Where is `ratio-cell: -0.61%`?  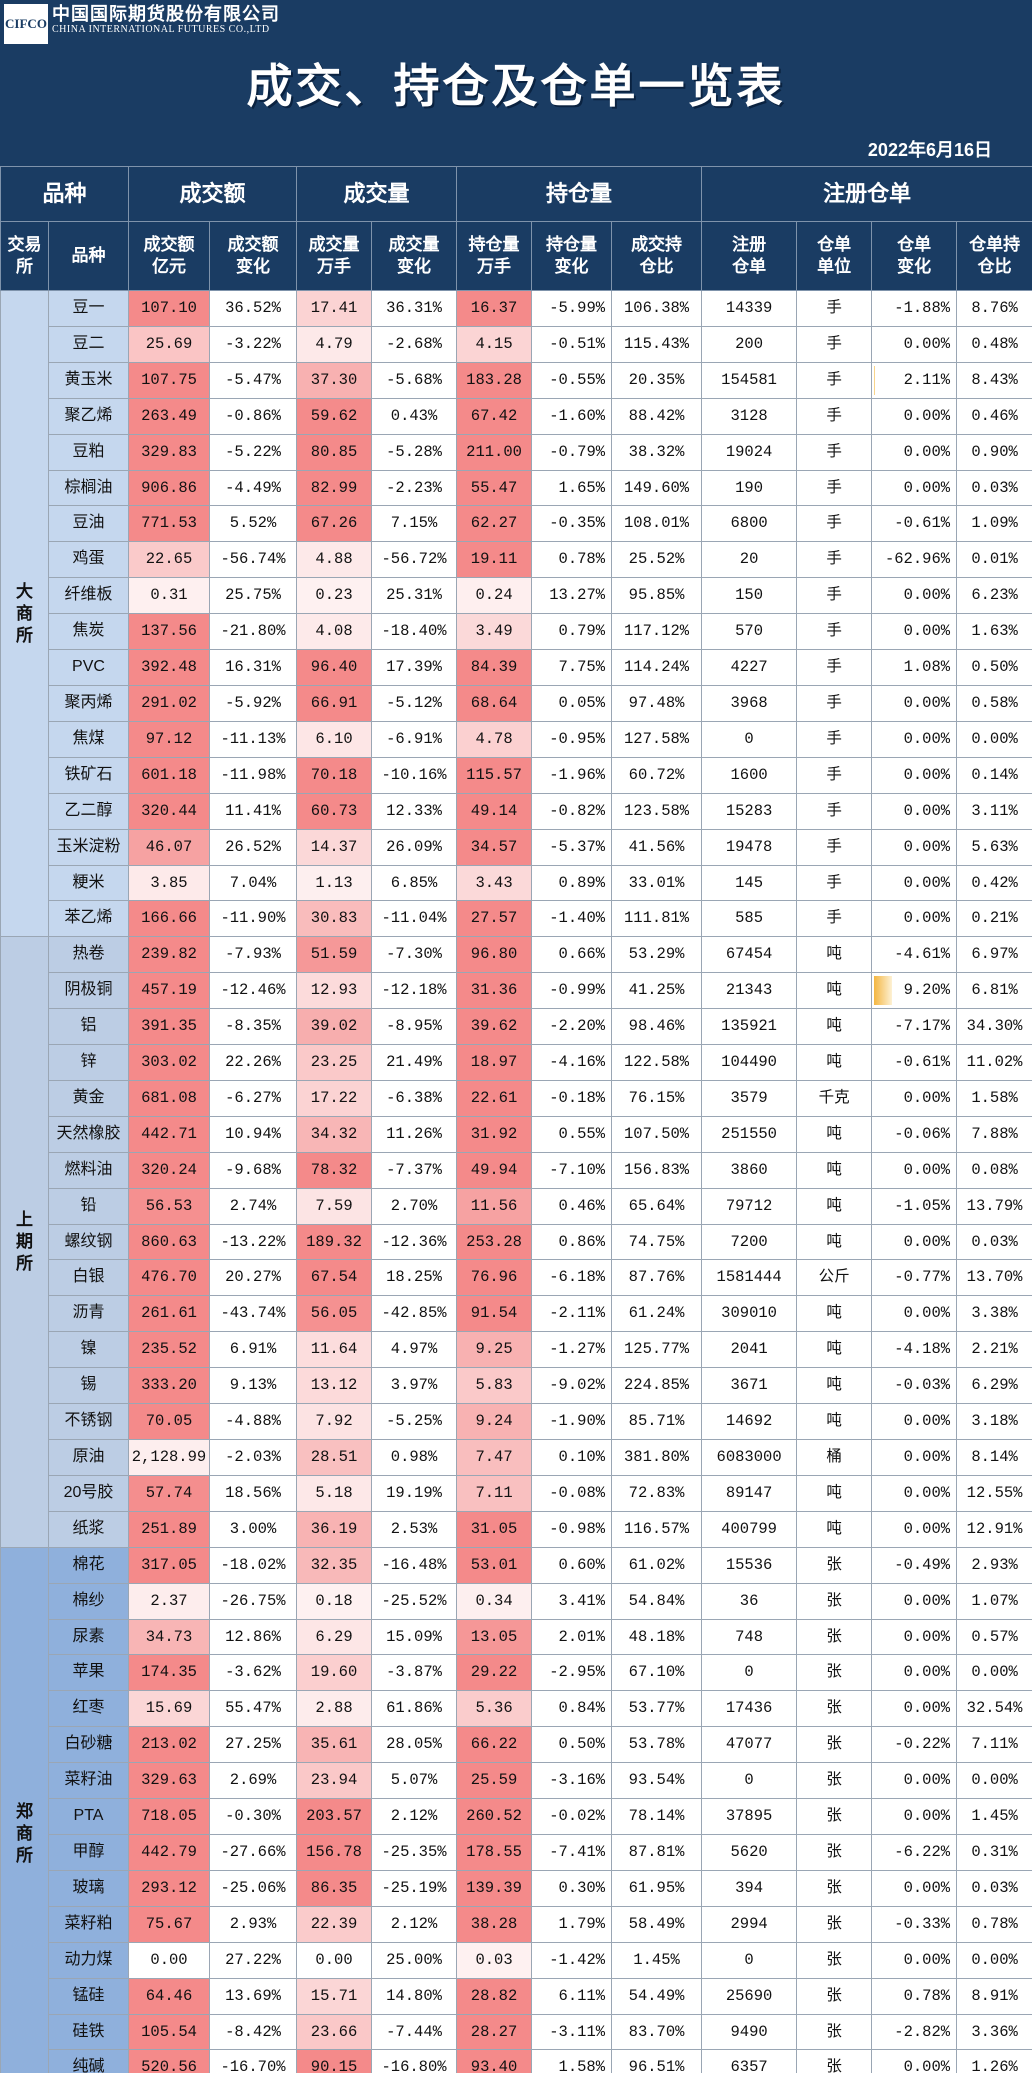 ratio-cell: -0.61% is located at coordinates (914, 524).